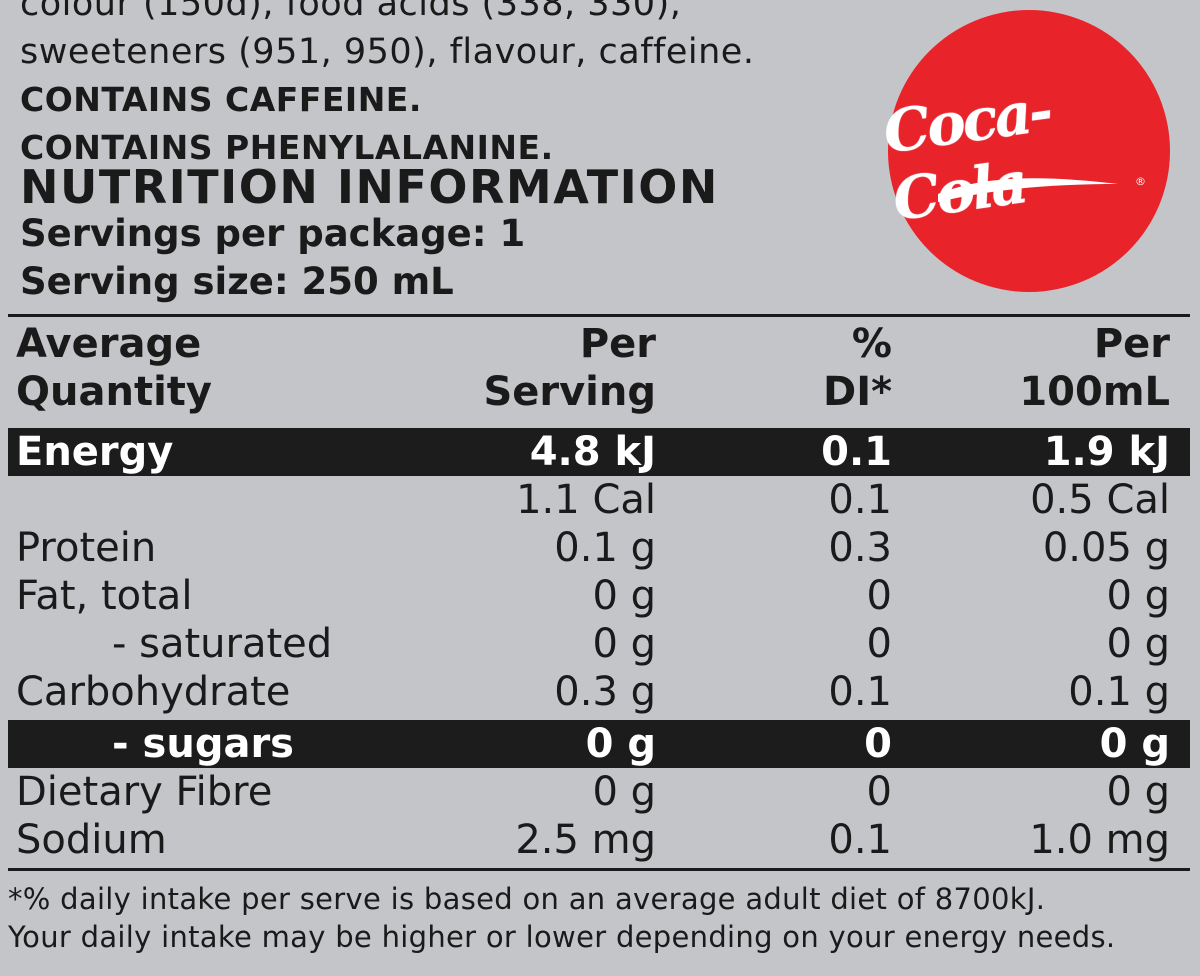 The height and width of the screenshot is (976, 1200). I want to click on row-label: Sodium, so click(91, 840).